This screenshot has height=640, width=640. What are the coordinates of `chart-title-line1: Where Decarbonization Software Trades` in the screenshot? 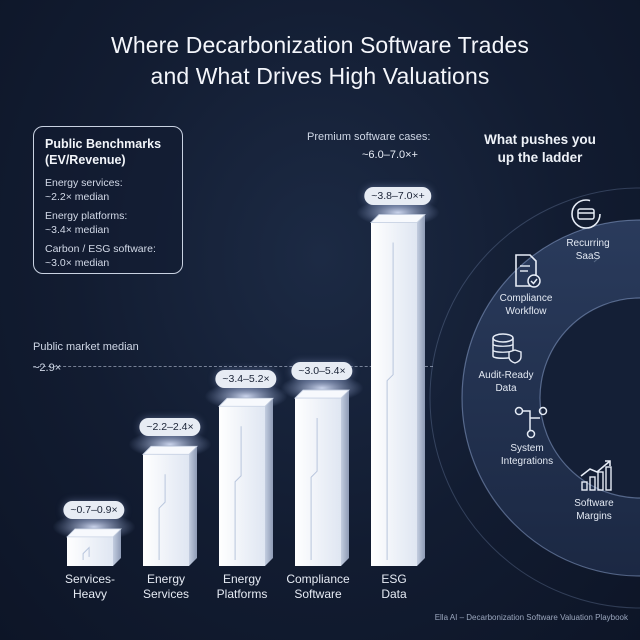 It's located at (320, 45).